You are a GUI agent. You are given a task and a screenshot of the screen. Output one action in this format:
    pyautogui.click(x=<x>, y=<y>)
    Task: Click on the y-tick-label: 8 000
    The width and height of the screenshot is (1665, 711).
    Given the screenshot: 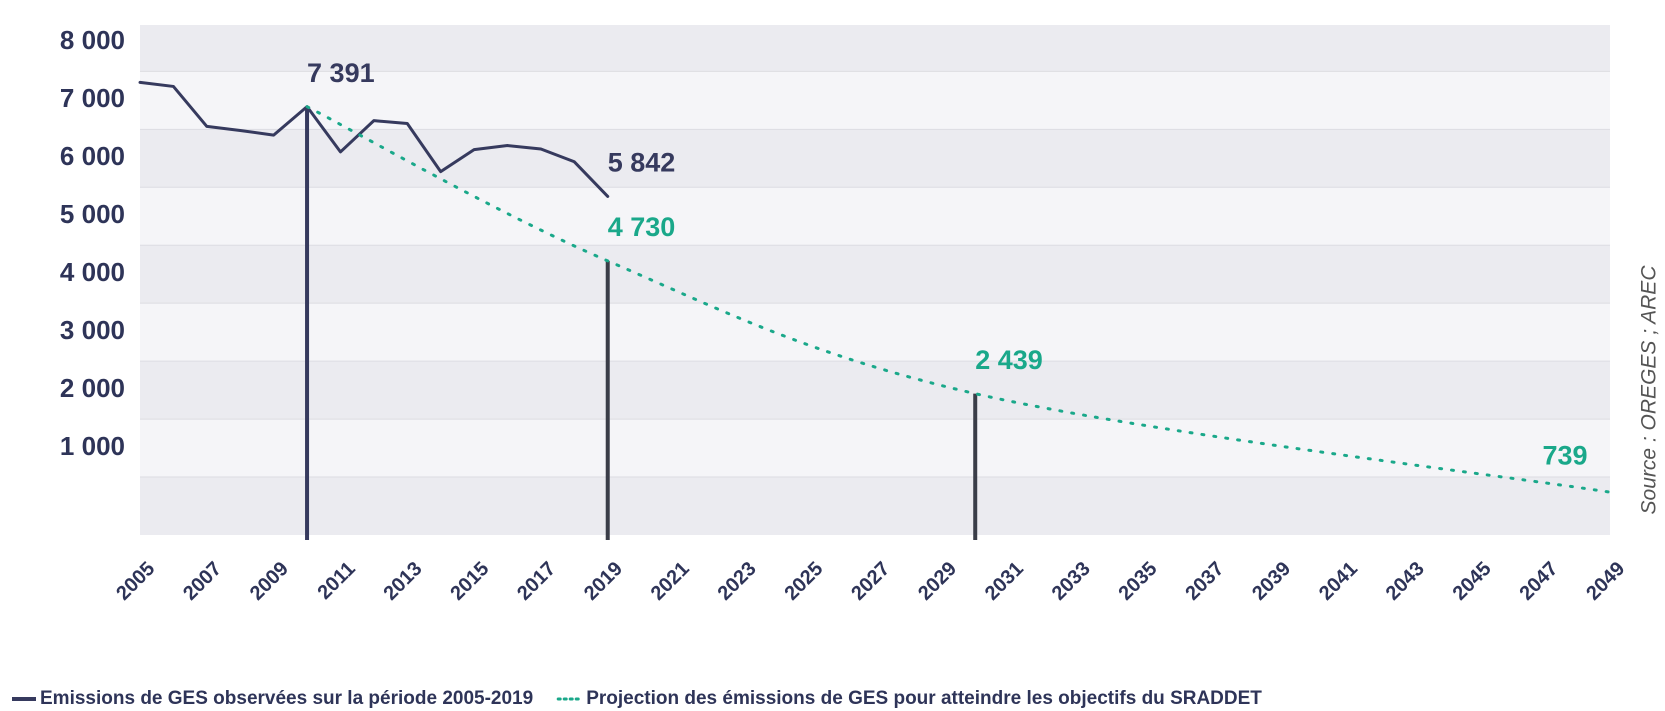 What is the action you would take?
    pyautogui.click(x=92, y=40)
    